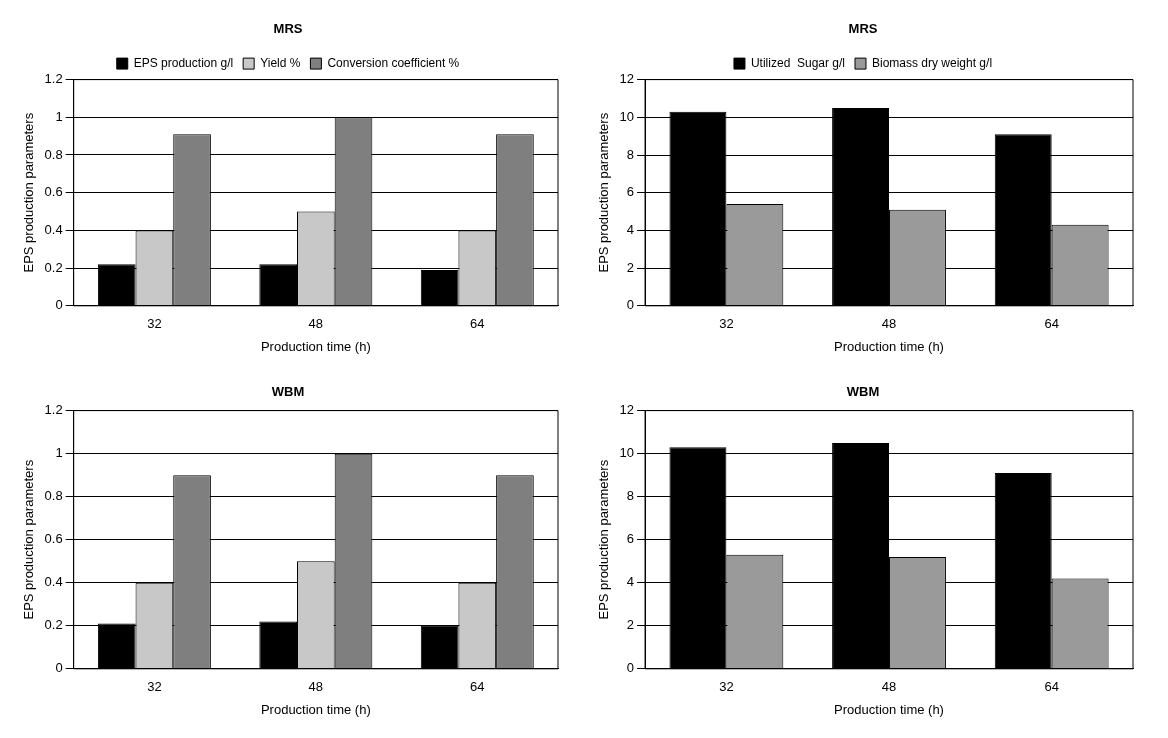 This screenshot has height=738, width=1168. What do you see at coordinates (797, 62) in the screenshot?
I see `legend-label: Utilized Sugar g/l` at bounding box center [797, 62].